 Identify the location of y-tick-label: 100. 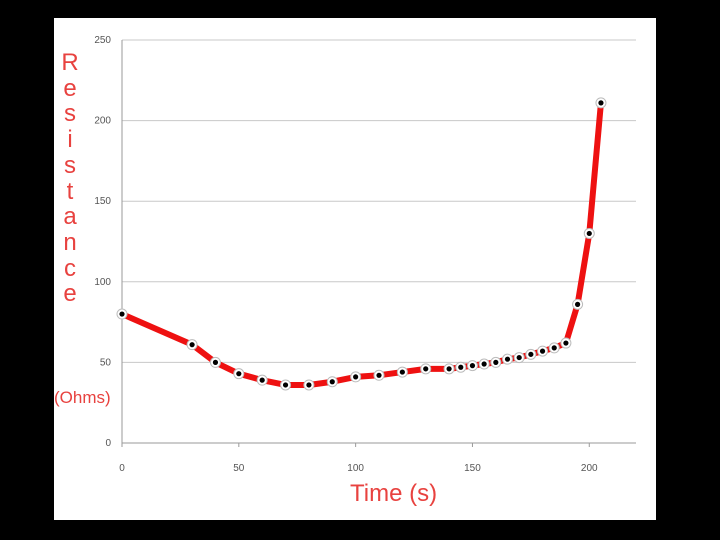
(102, 282).